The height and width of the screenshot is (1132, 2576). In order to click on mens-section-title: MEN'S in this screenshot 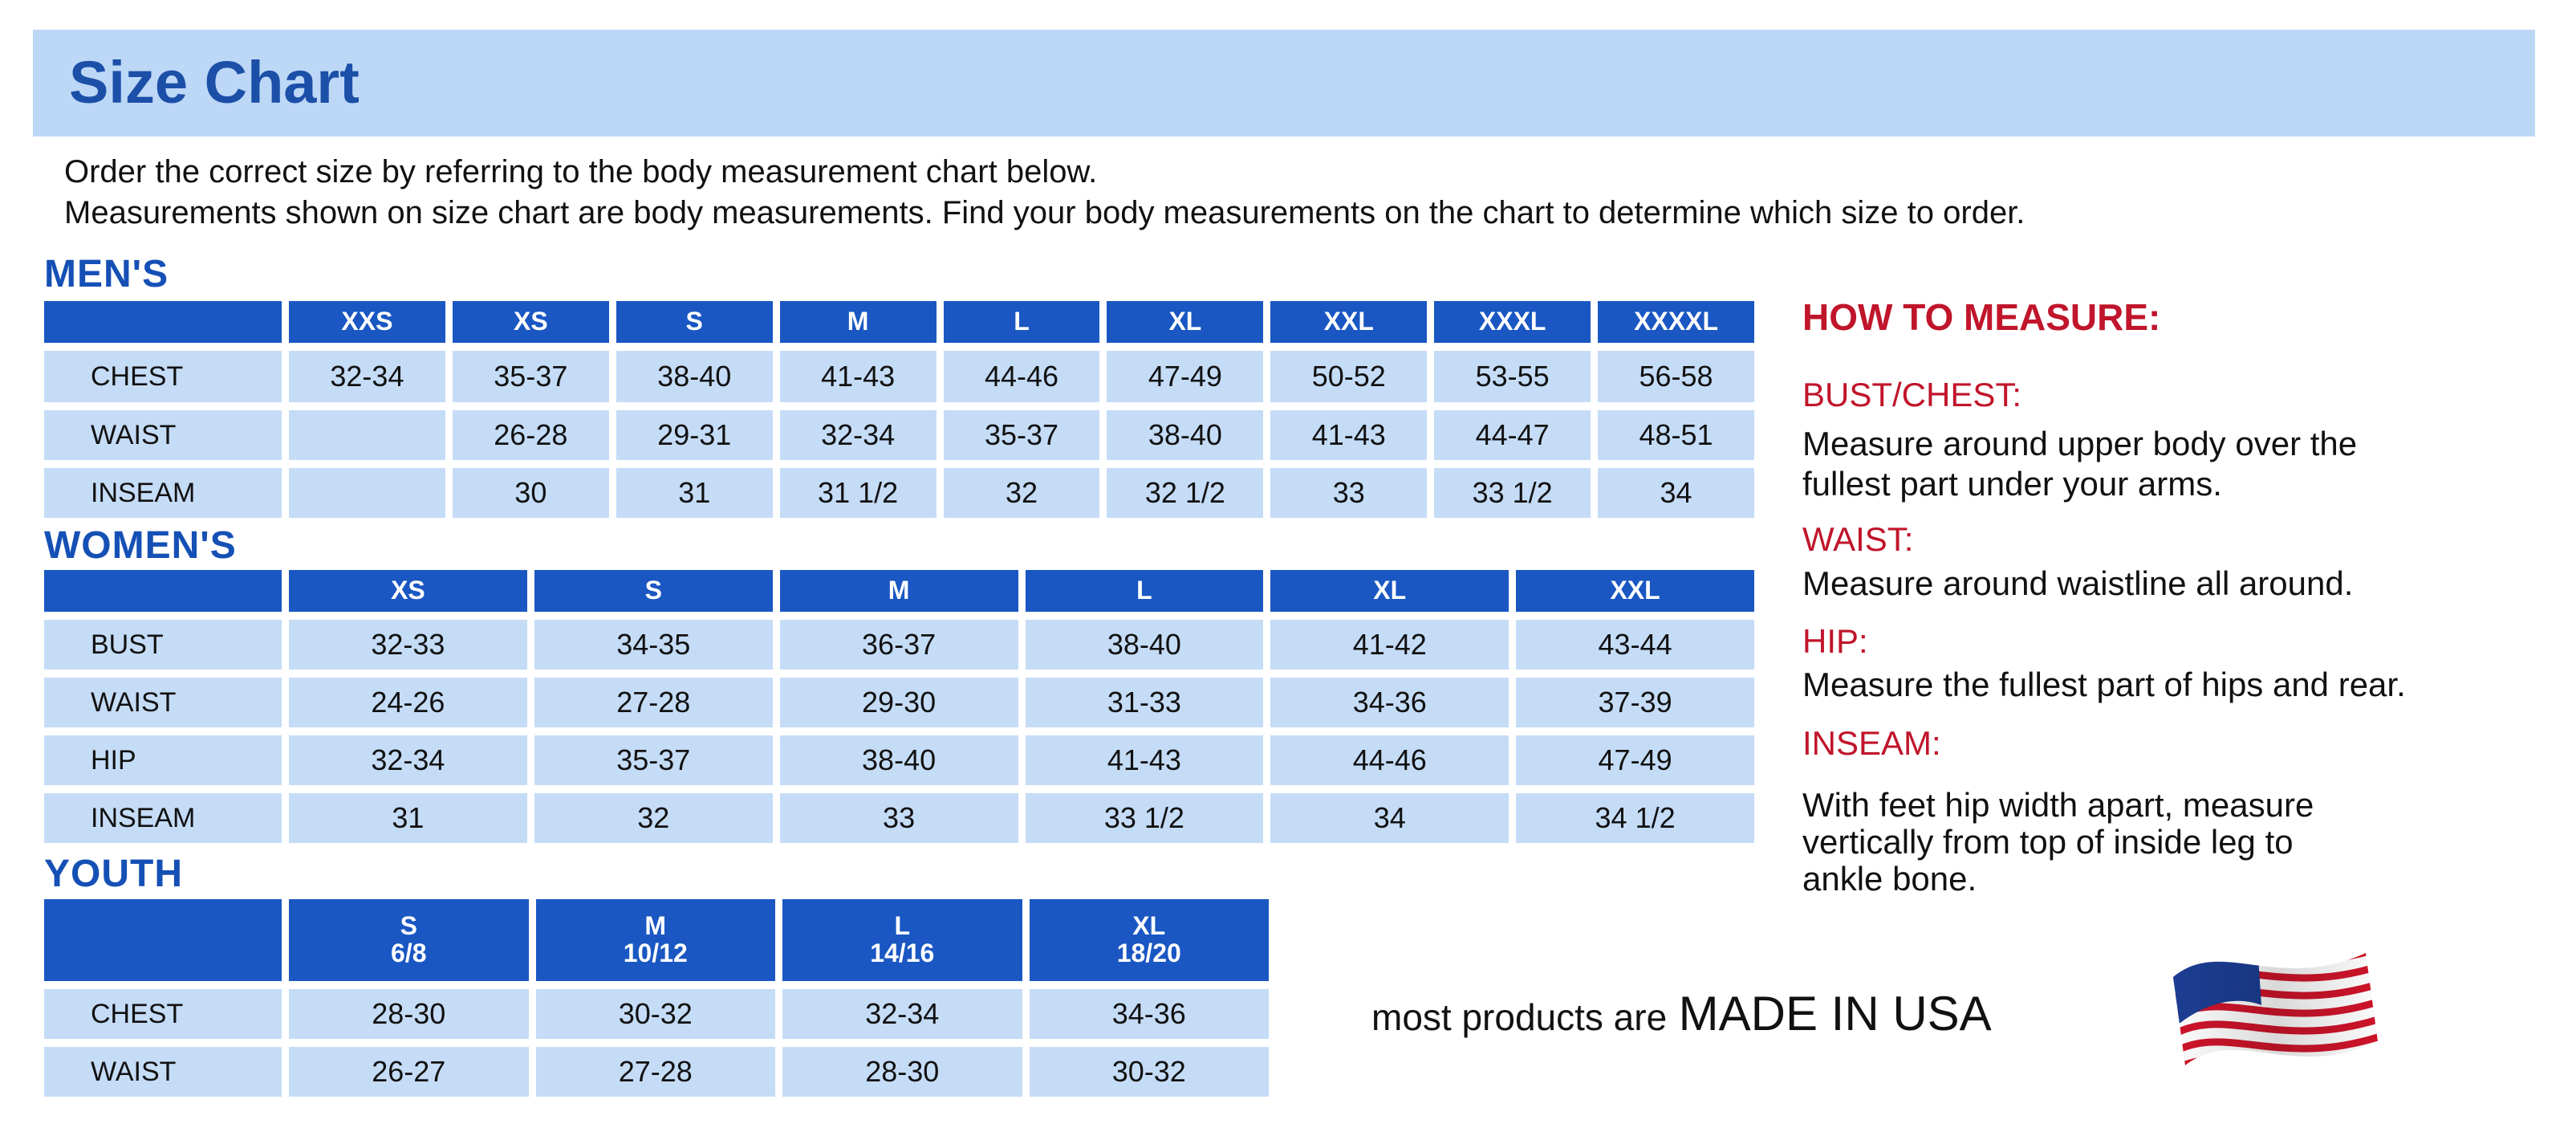, I will do `click(107, 274)`.